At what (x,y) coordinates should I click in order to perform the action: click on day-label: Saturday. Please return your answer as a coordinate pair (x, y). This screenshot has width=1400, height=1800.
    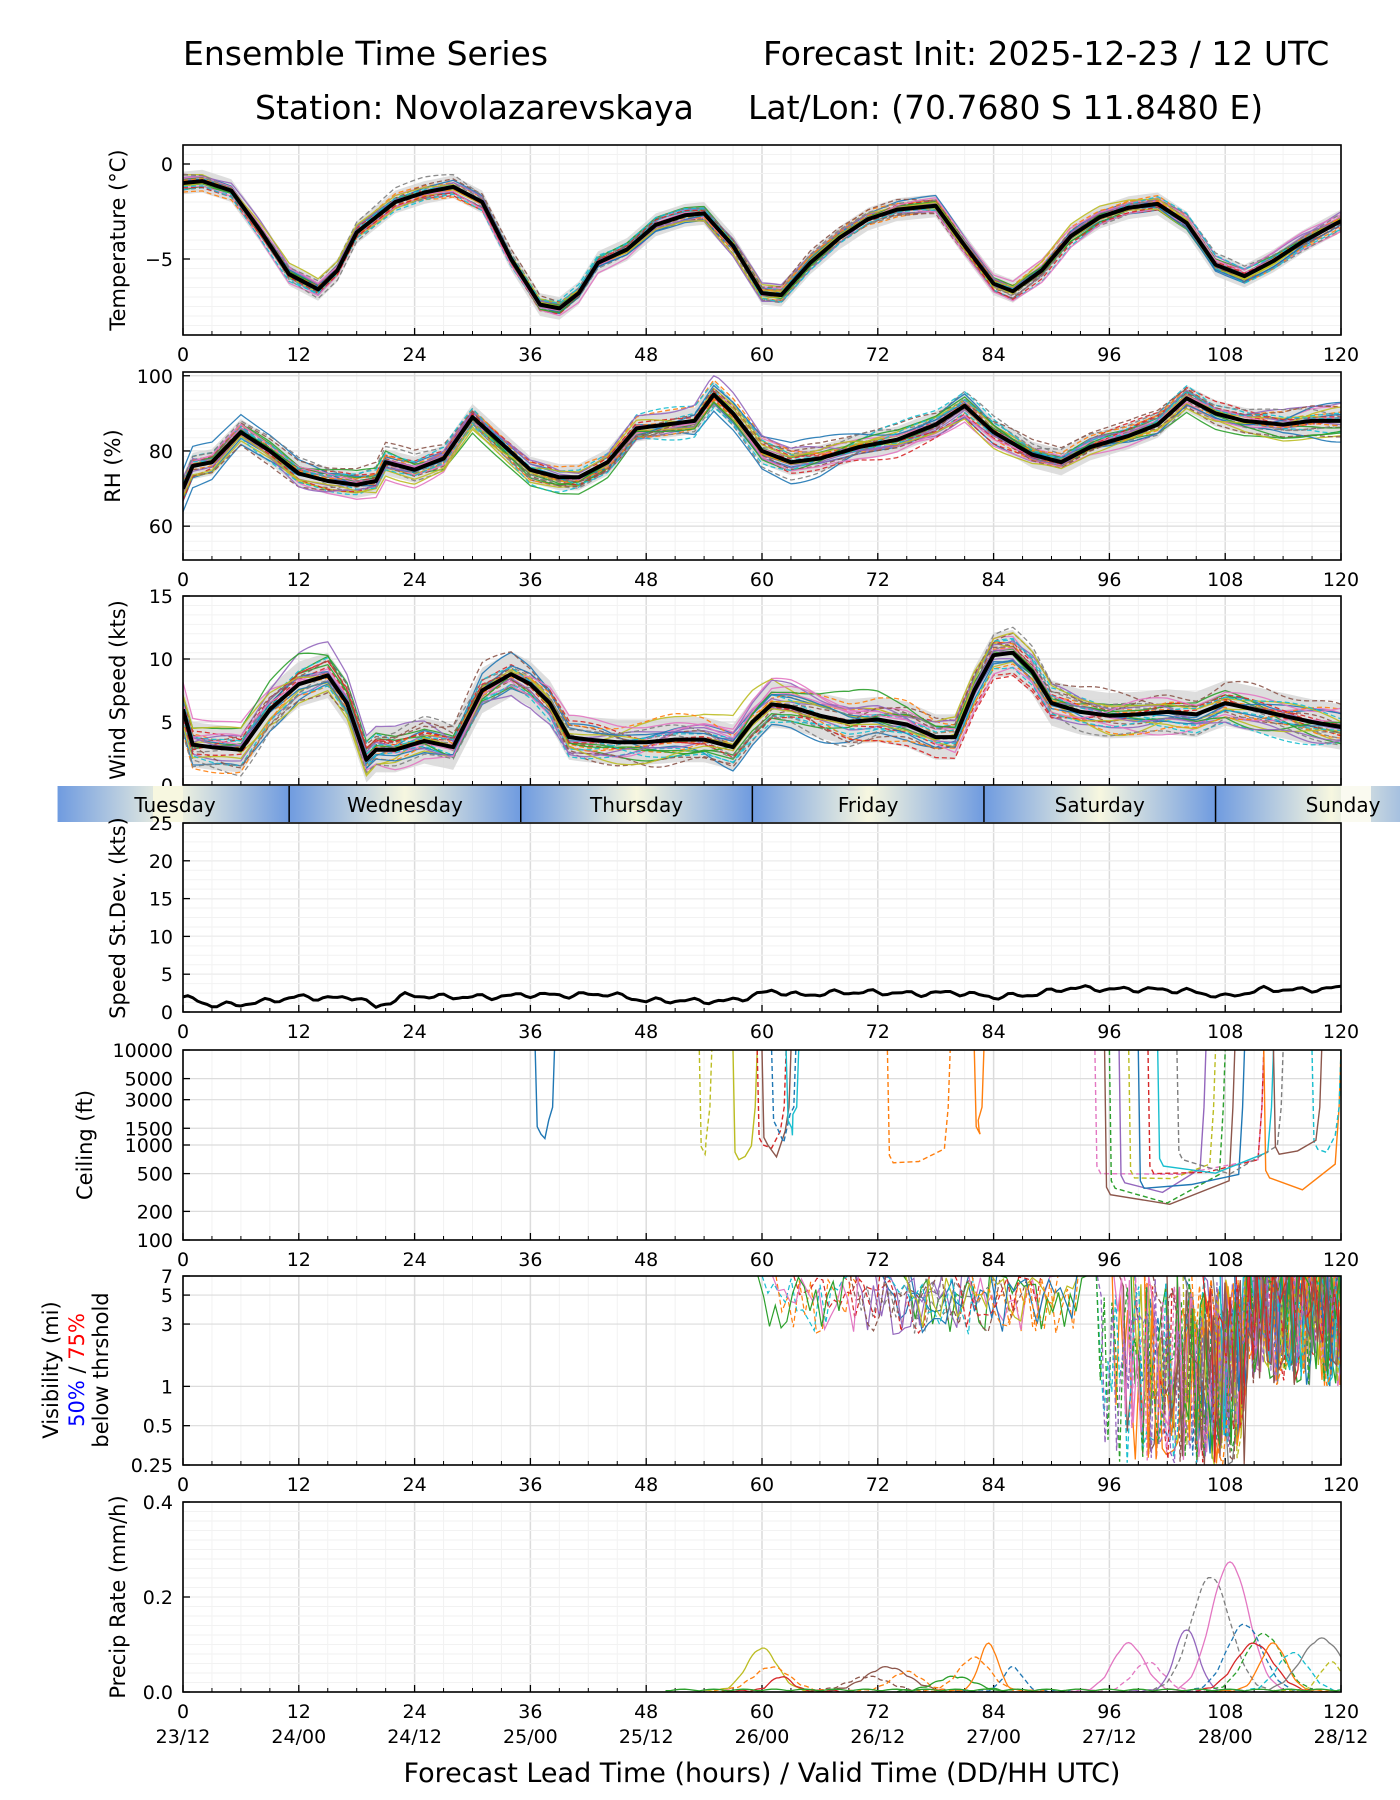
    Looking at the image, I should click on (1100, 805).